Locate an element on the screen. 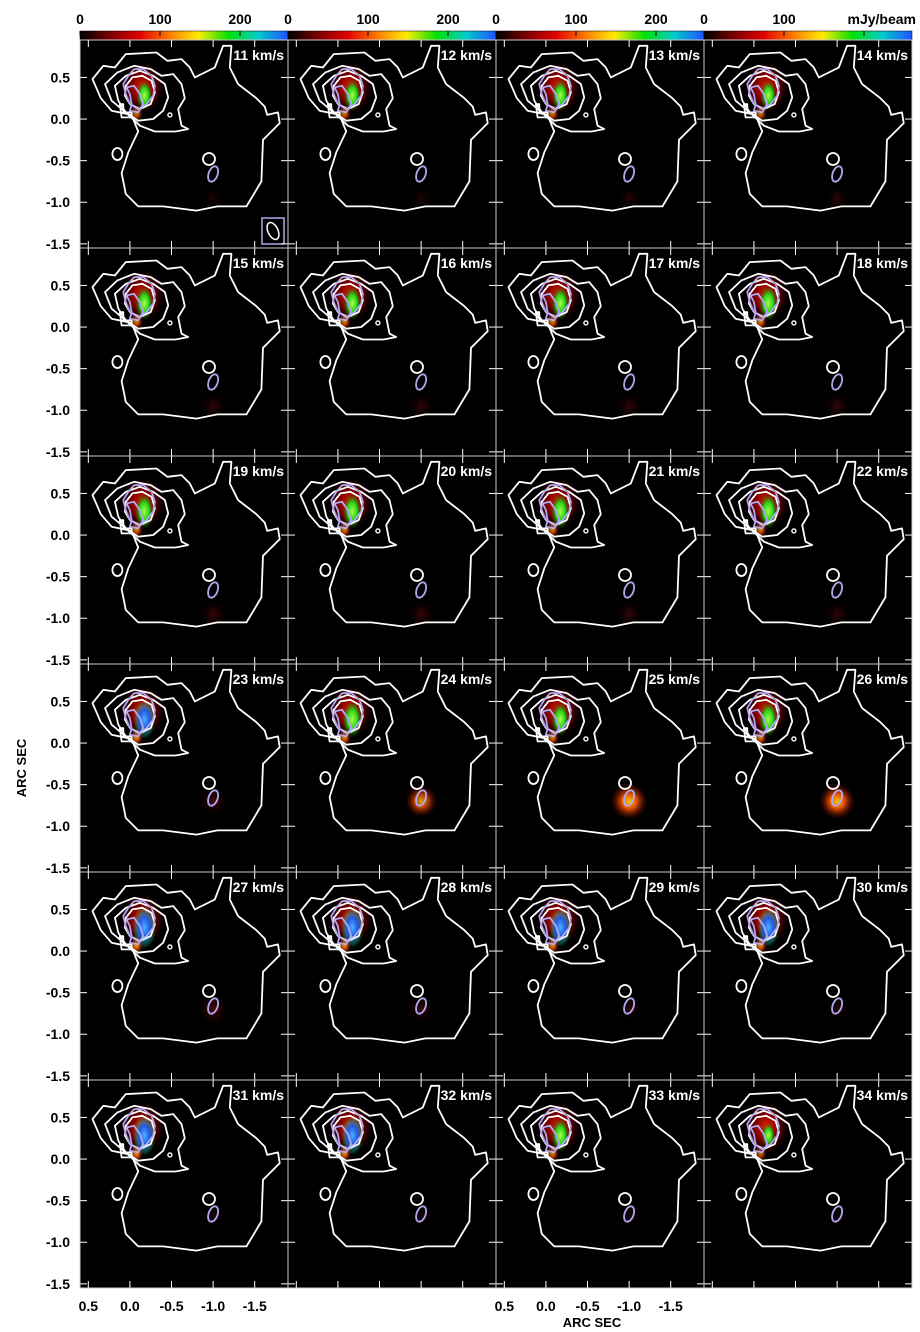  channel-panel: 25 km/s is located at coordinates (600, 768).